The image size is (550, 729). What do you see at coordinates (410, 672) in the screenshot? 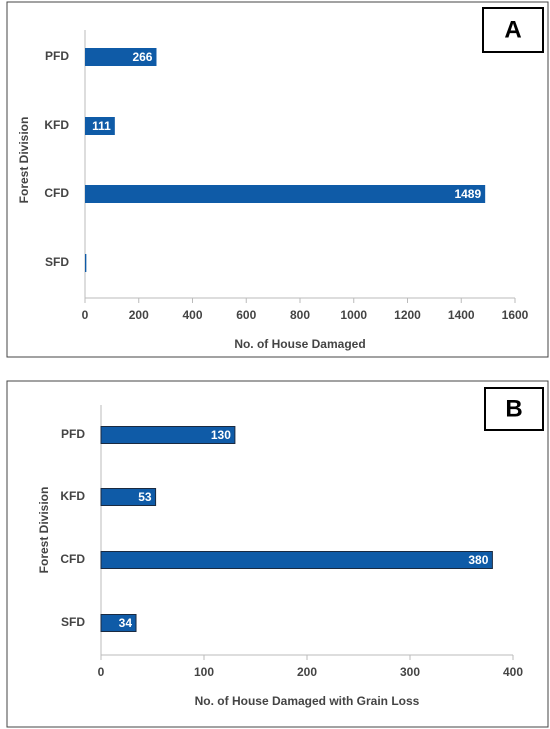
I see `x-tick-label: 300` at bounding box center [410, 672].